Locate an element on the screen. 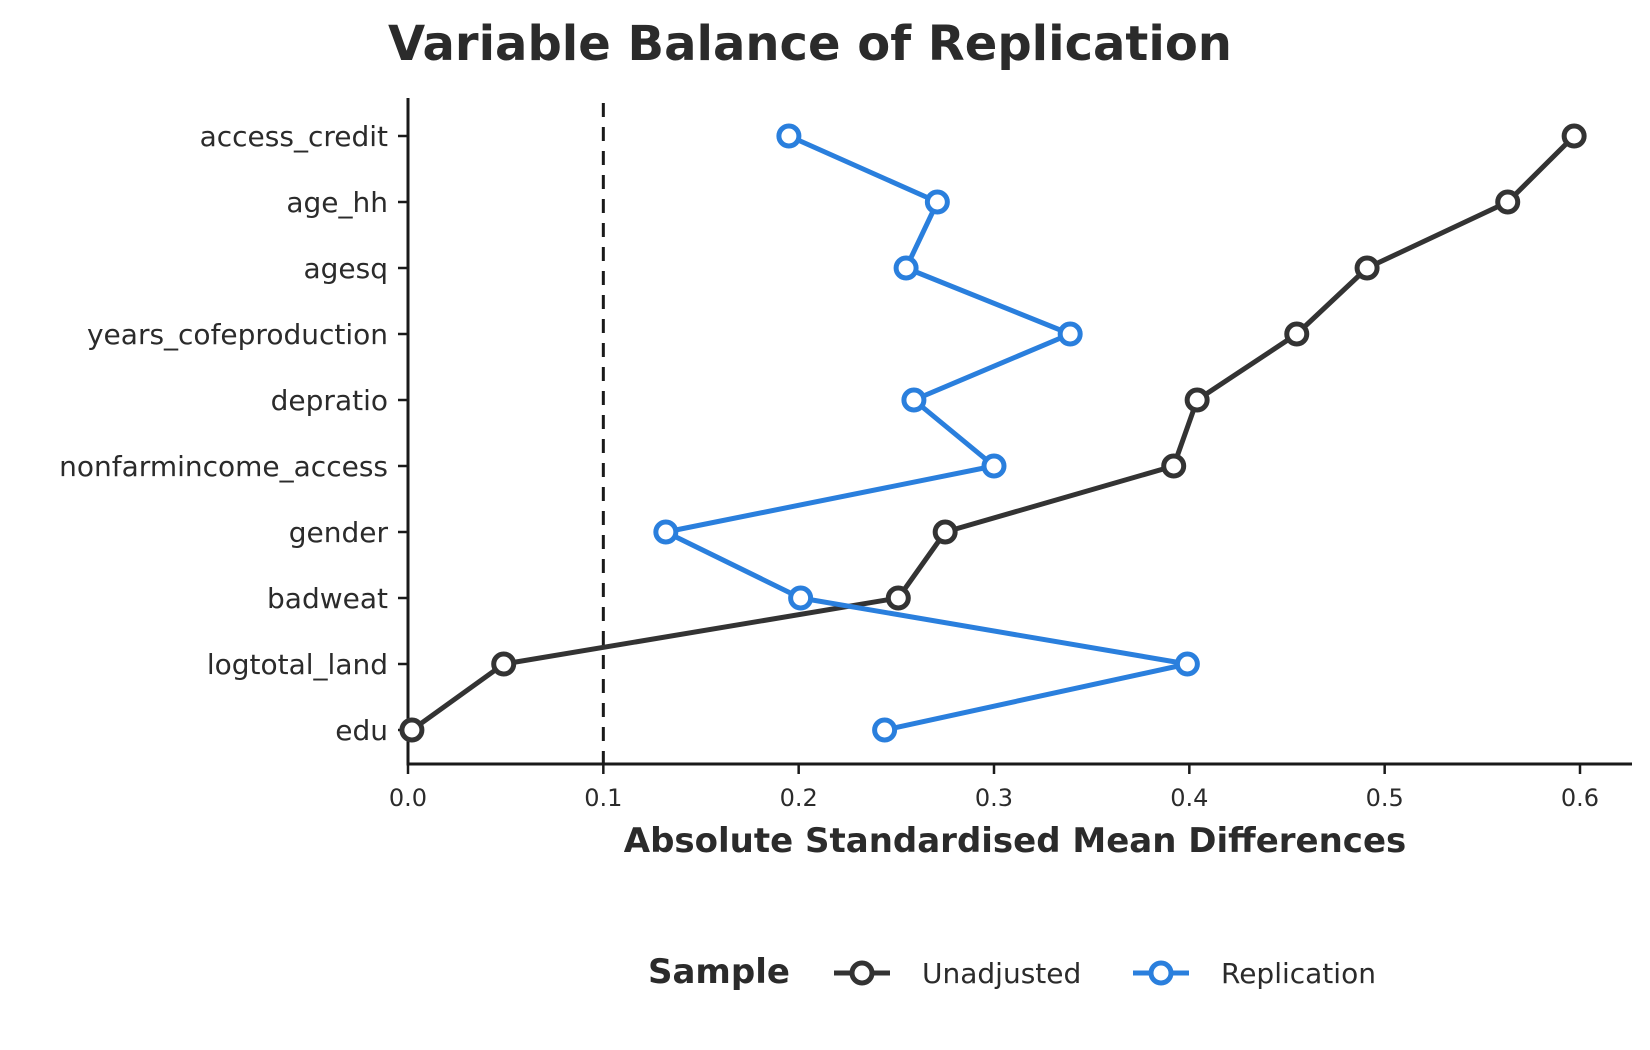 The image size is (1650, 1050). legend: Sample Unadjusted Replication is located at coordinates (1012, 972).